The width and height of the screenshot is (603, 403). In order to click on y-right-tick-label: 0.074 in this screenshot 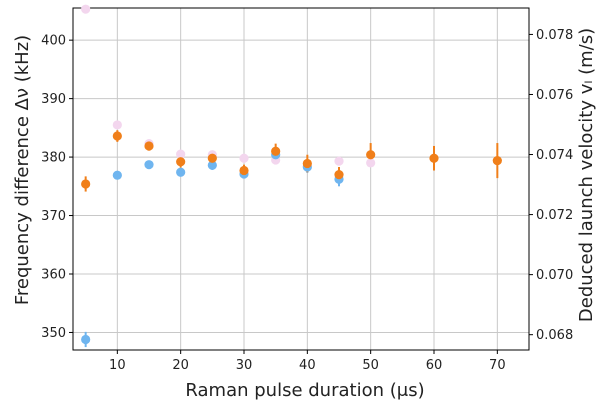, I will do `click(554, 155)`.